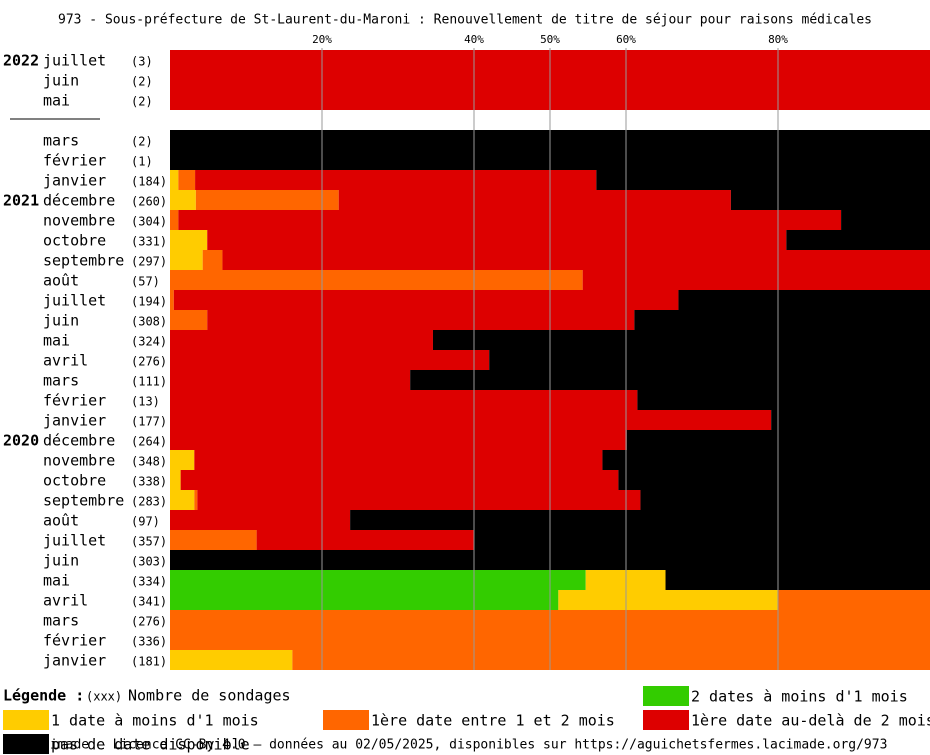  What do you see at coordinates (149, 242) in the screenshot?
I see `count-label: (331)` at bounding box center [149, 242].